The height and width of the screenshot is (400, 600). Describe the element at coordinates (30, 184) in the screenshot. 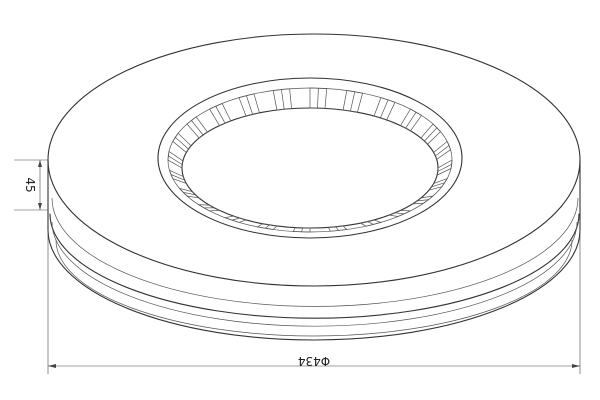

I see `thickness-label: 45` at that location.